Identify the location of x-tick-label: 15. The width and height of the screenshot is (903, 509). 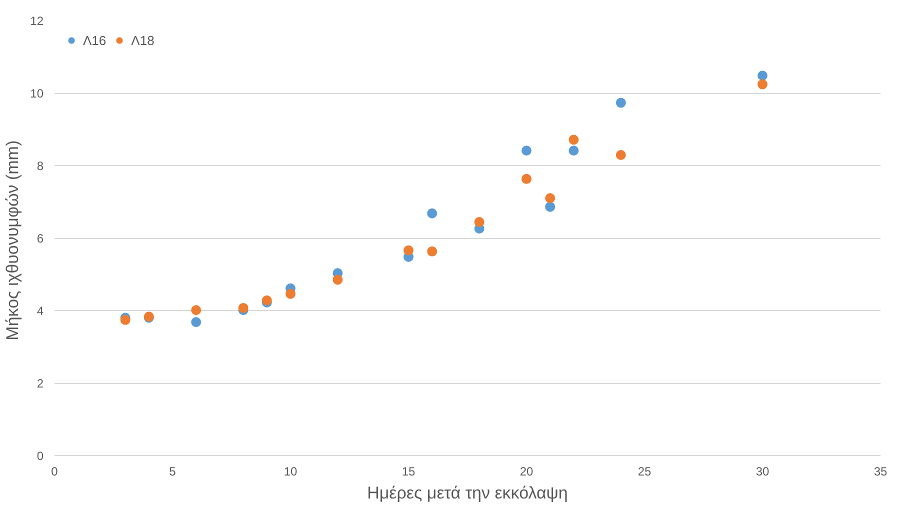
(409, 471).